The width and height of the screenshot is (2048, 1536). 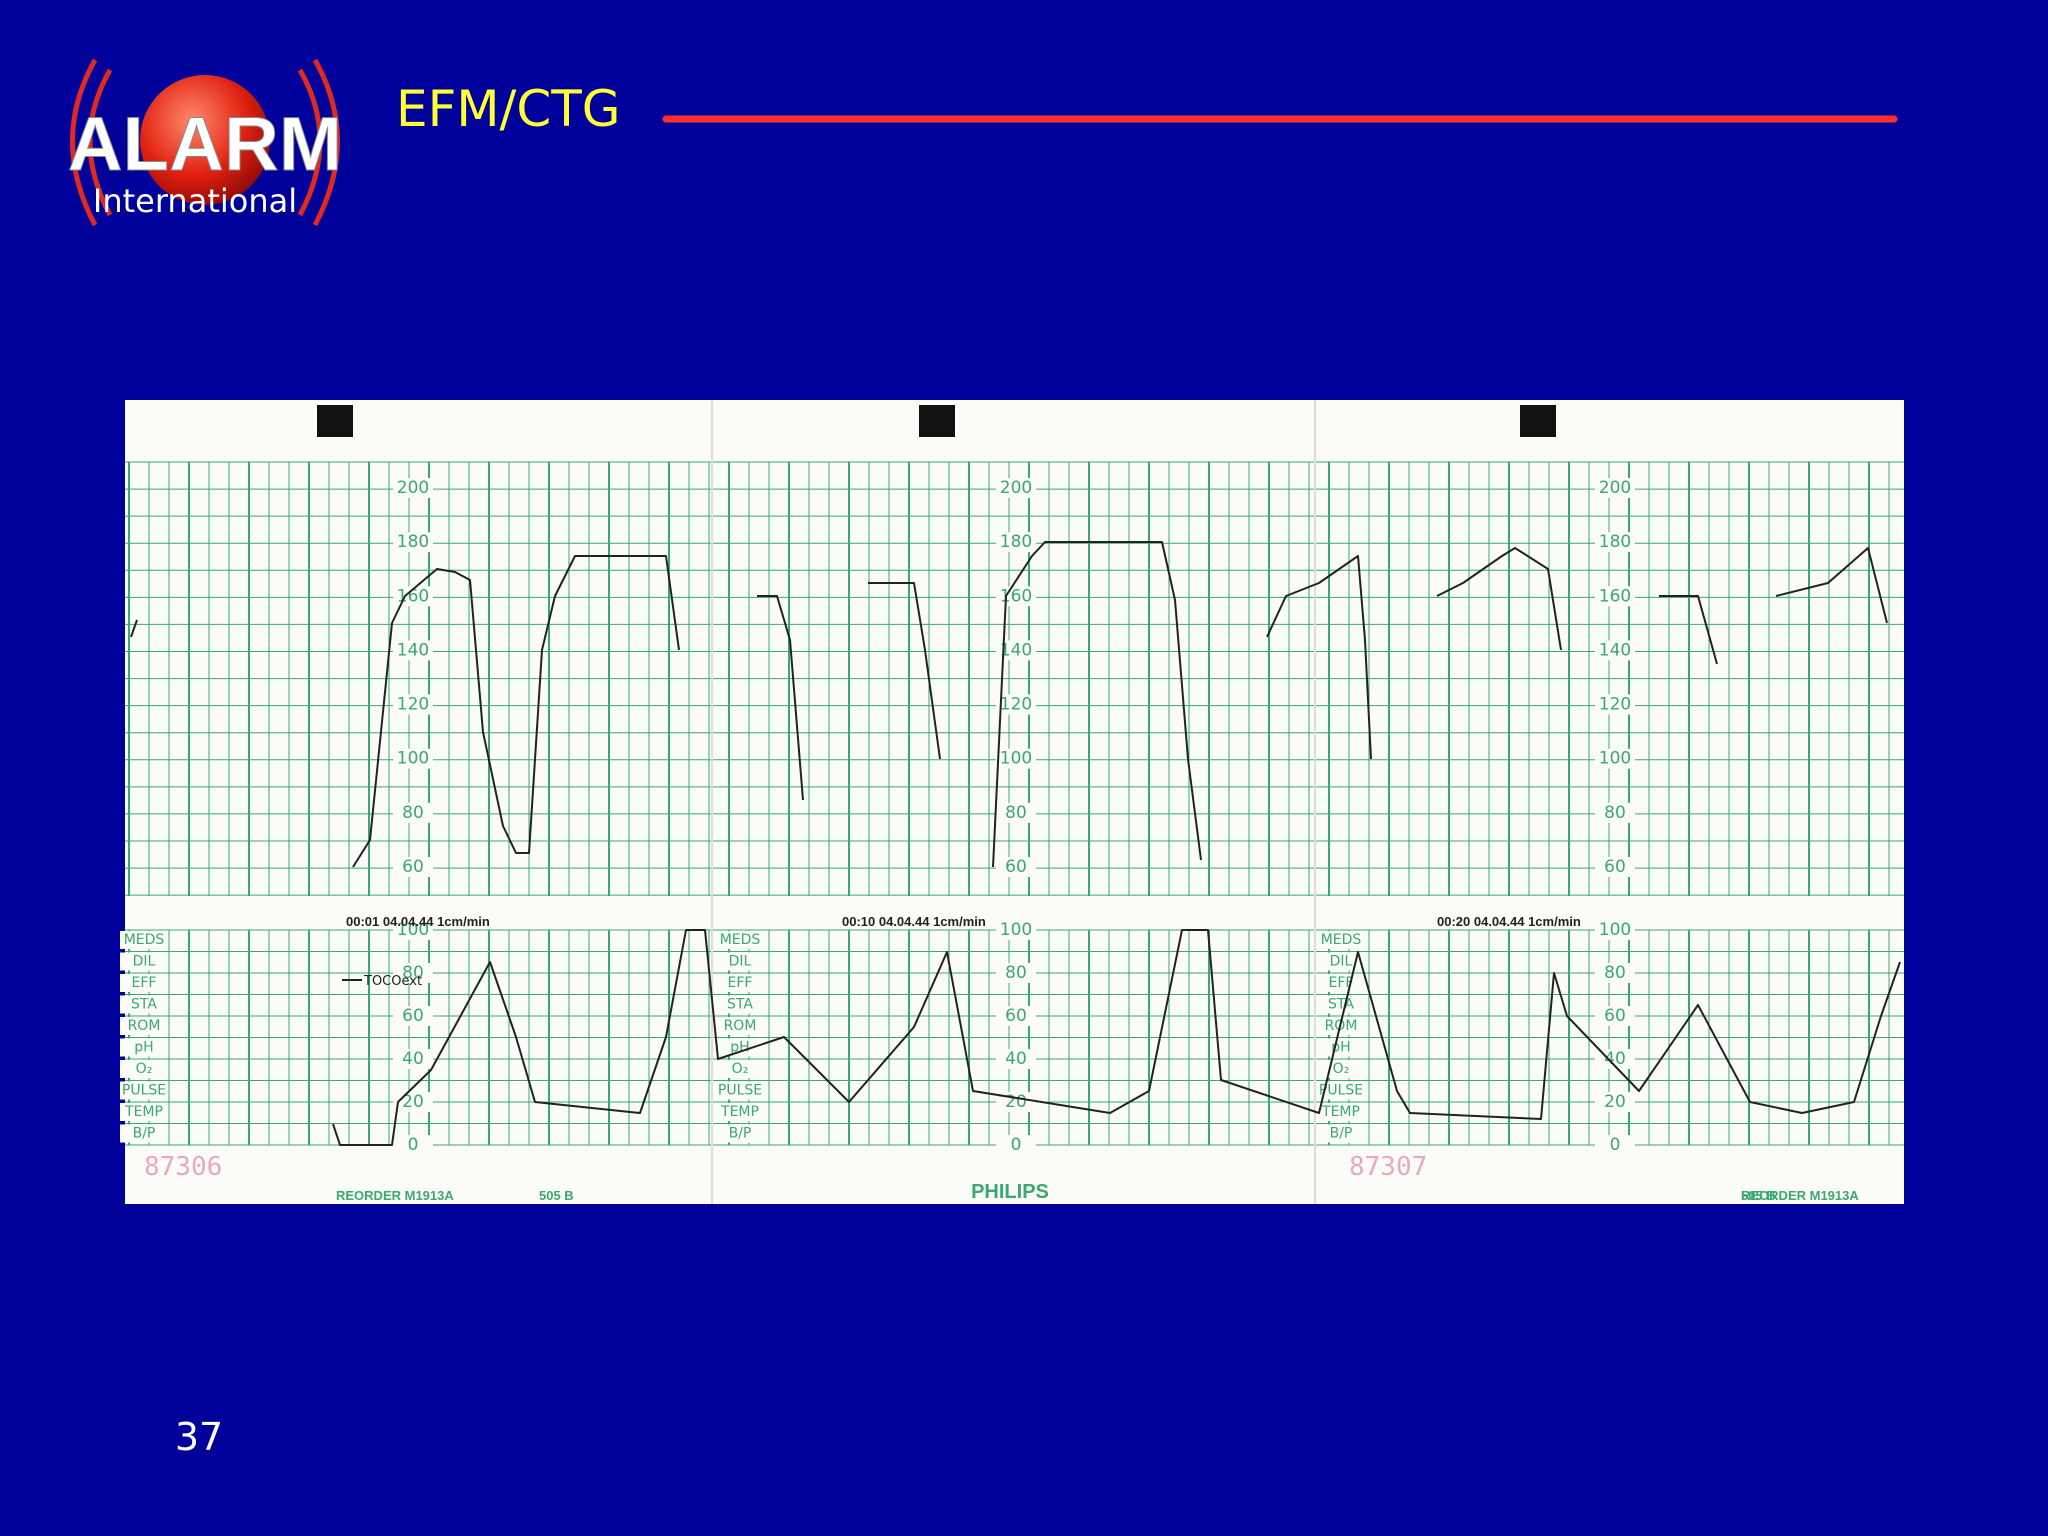 I want to click on row-label: ROM, so click(x=740, y=1026).